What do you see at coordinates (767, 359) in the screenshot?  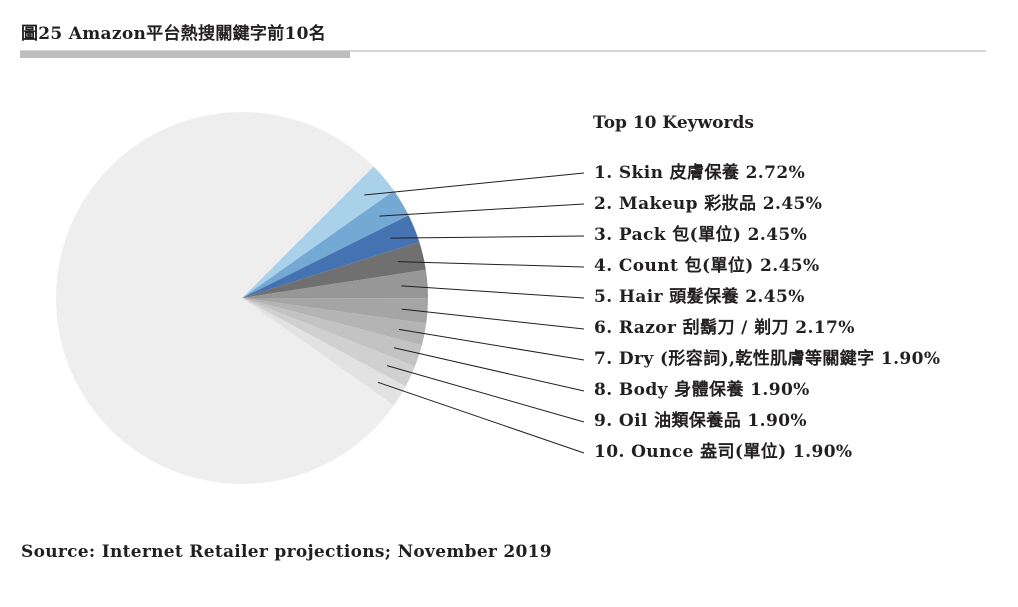 I see `legend-item-dry: 7. Dry (形容詞),乾性肌膚等關鍵字 1.90%` at bounding box center [767, 359].